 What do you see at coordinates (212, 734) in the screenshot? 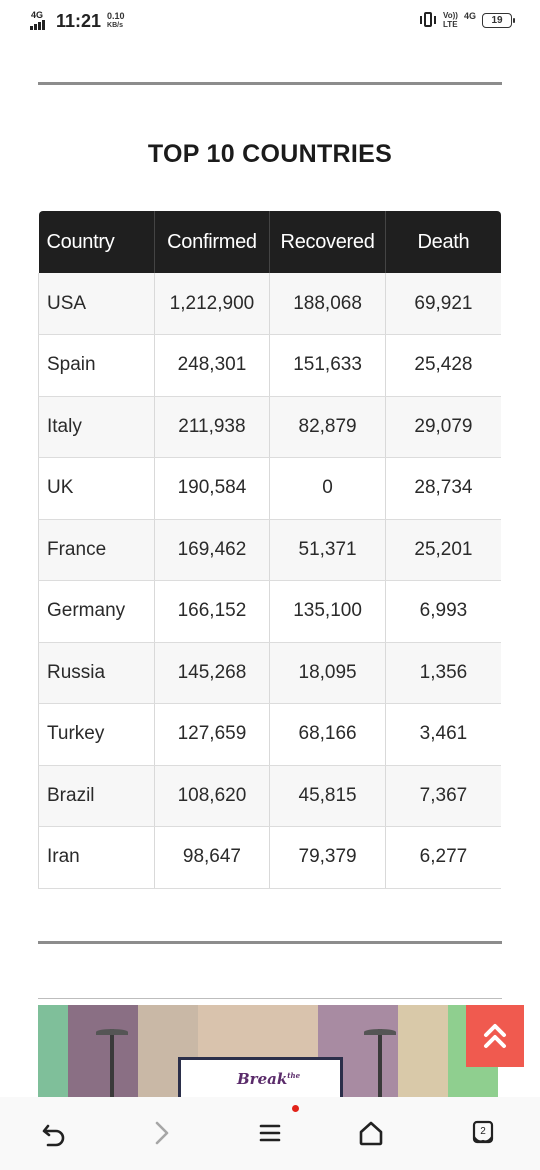
I see `cell-confirmed: 127,659` at bounding box center [212, 734].